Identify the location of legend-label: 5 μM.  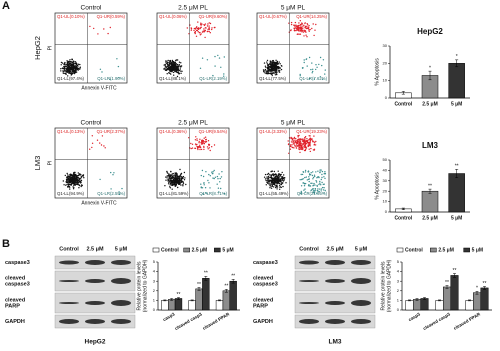
(477, 250).